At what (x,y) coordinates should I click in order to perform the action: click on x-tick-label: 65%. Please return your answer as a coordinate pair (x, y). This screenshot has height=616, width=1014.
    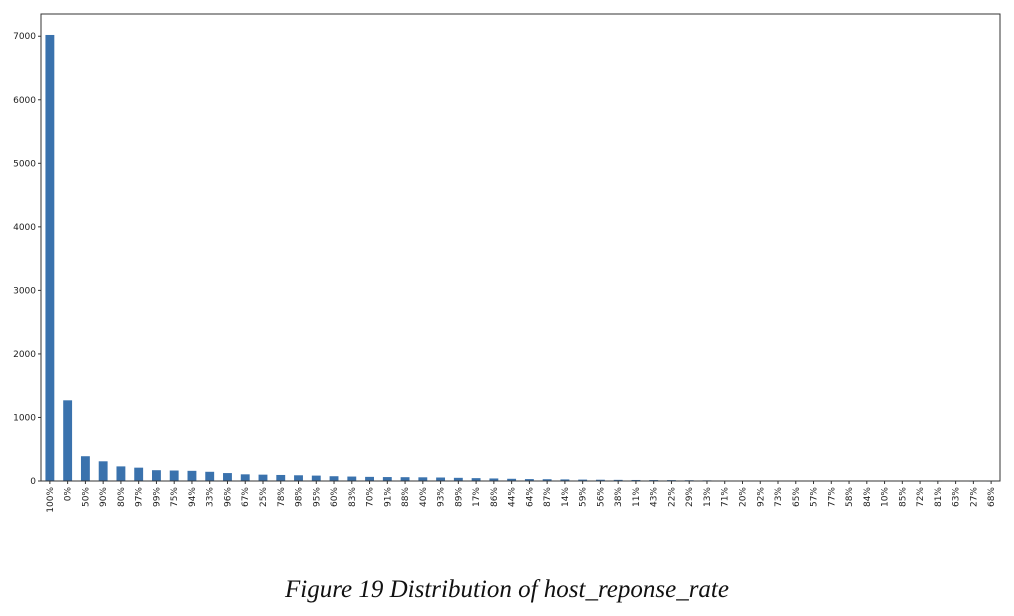
    Looking at the image, I should click on (797, 497).